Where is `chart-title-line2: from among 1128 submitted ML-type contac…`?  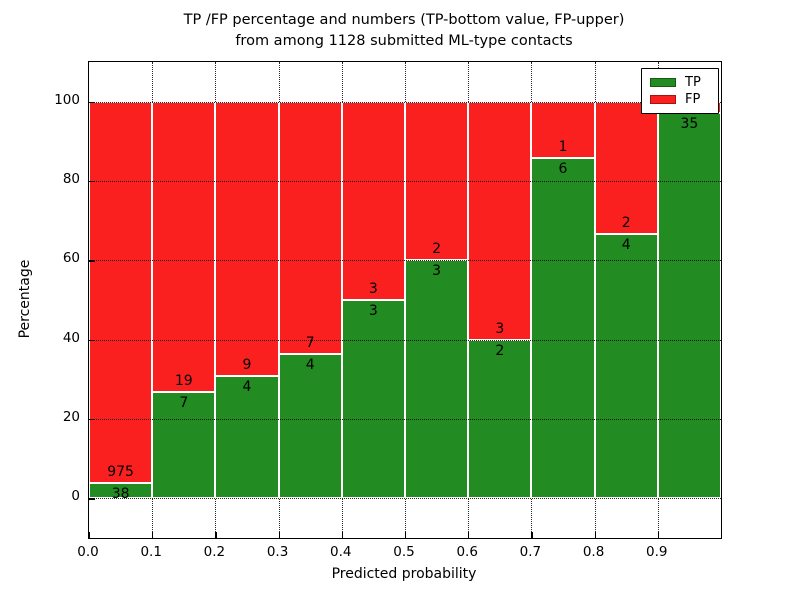
chart-title-line2: from among 1128 submitted ML-type contac… is located at coordinates (404, 41).